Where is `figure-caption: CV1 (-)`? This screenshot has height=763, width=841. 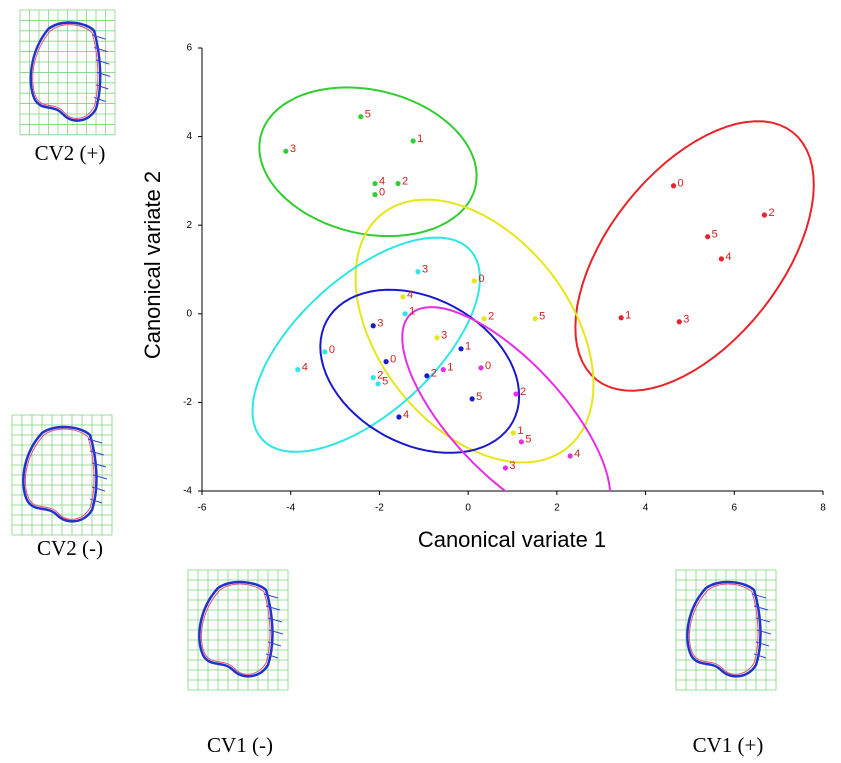 figure-caption: CV1 (-) is located at coordinates (240, 745).